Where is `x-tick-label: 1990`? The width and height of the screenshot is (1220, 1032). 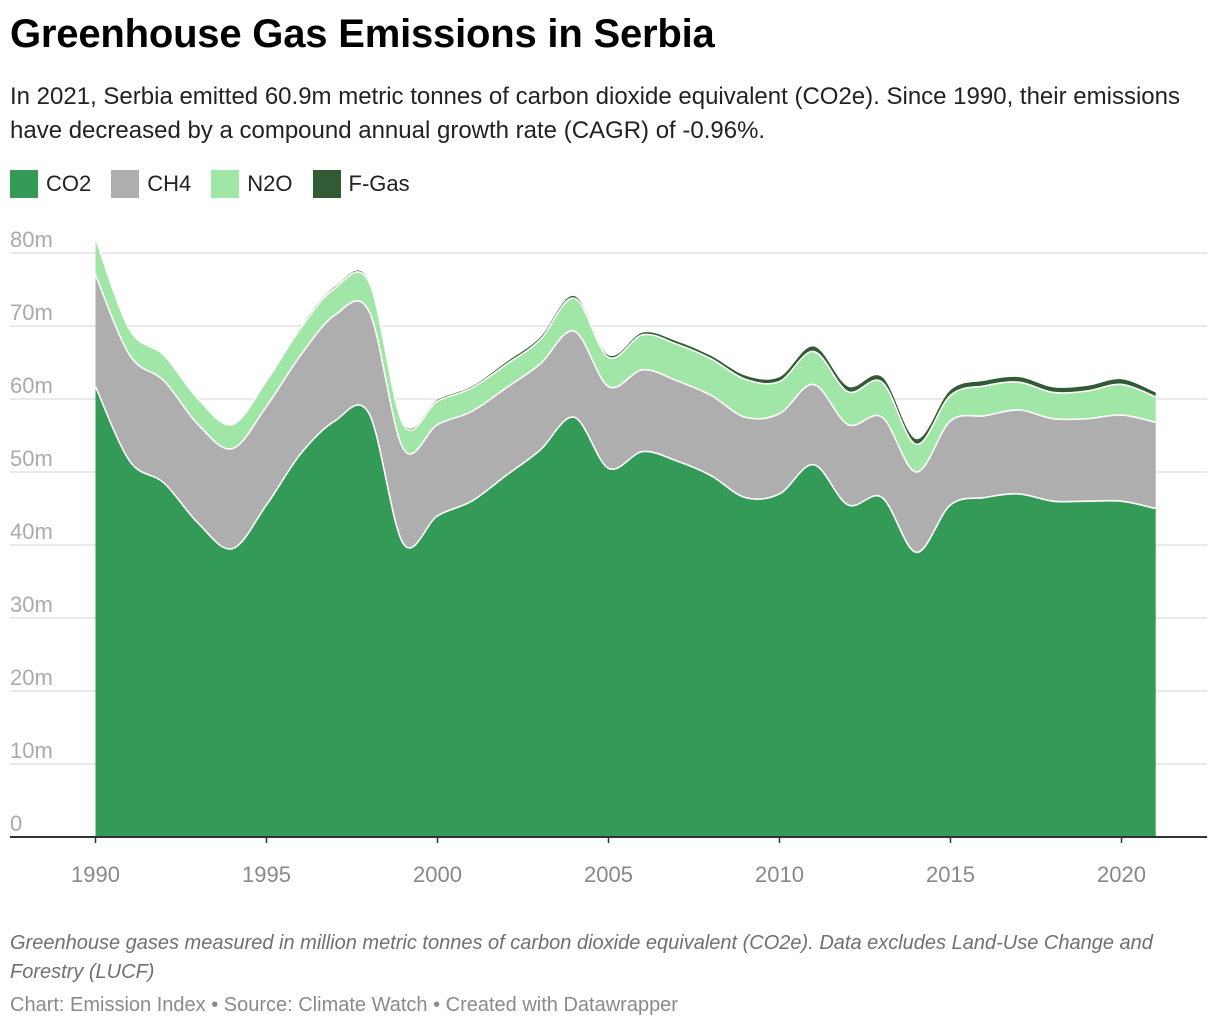 x-tick-label: 1990 is located at coordinates (95, 874).